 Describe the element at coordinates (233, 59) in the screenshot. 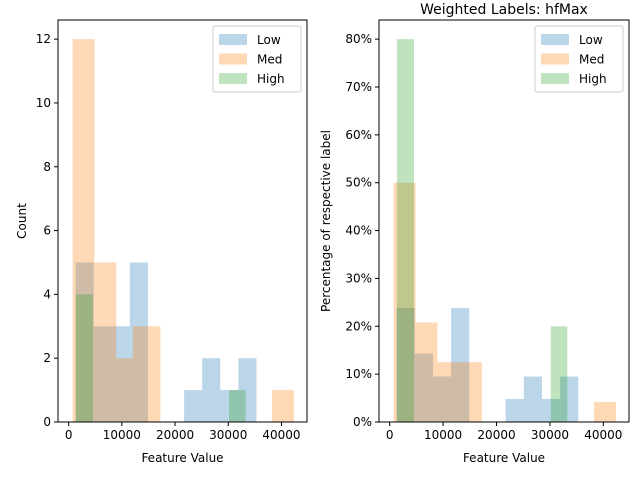

I see `count-histogram-legend-swatch-med` at that location.